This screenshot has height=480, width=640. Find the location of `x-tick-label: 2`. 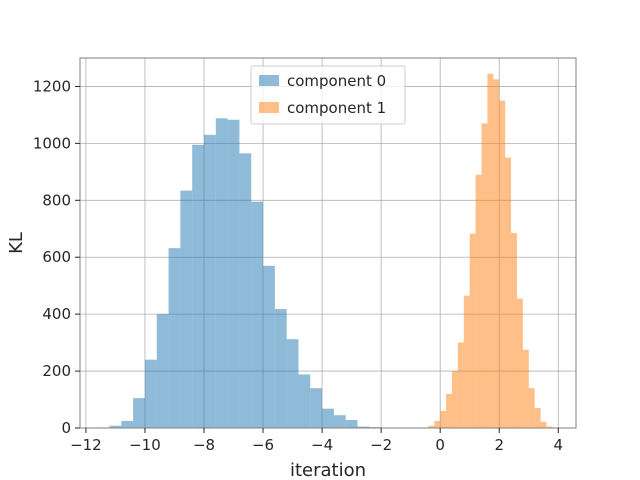

x-tick-label: 2 is located at coordinates (499, 445).